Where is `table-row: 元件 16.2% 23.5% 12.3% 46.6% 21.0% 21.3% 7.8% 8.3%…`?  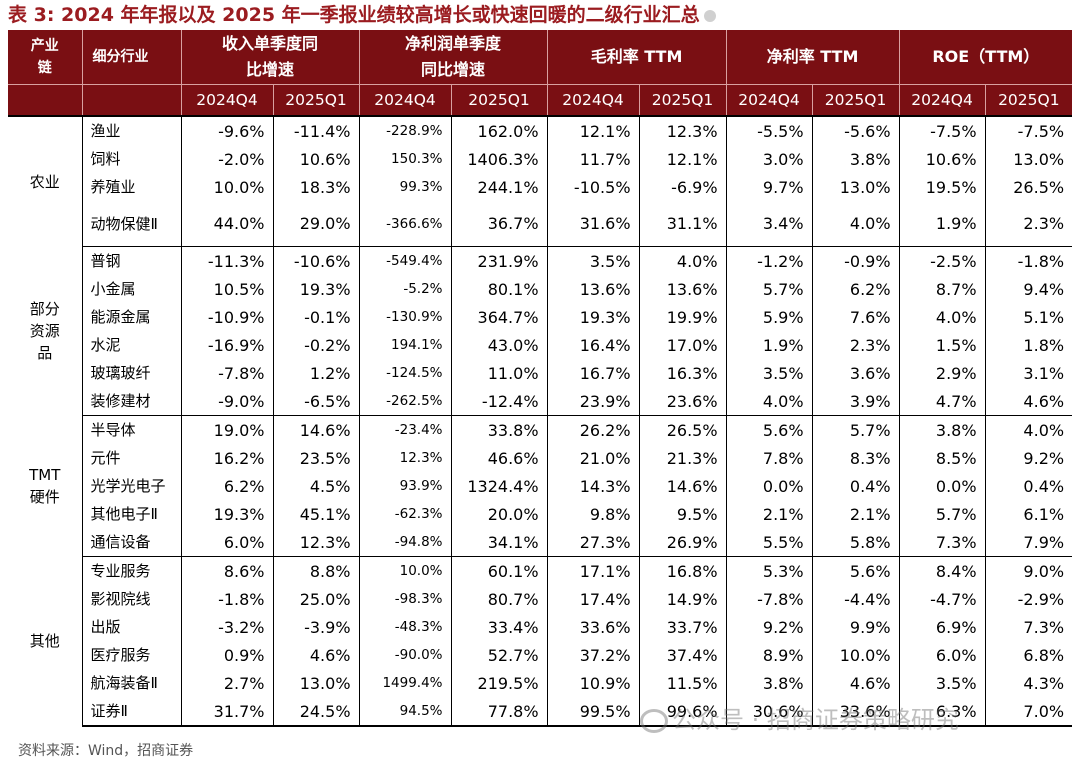
table-row: 元件 16.2% 23.5% 12.3% 46.6% 21.0% 21.3% 7.8% 8.3%… is located at coordinates (540, 458).